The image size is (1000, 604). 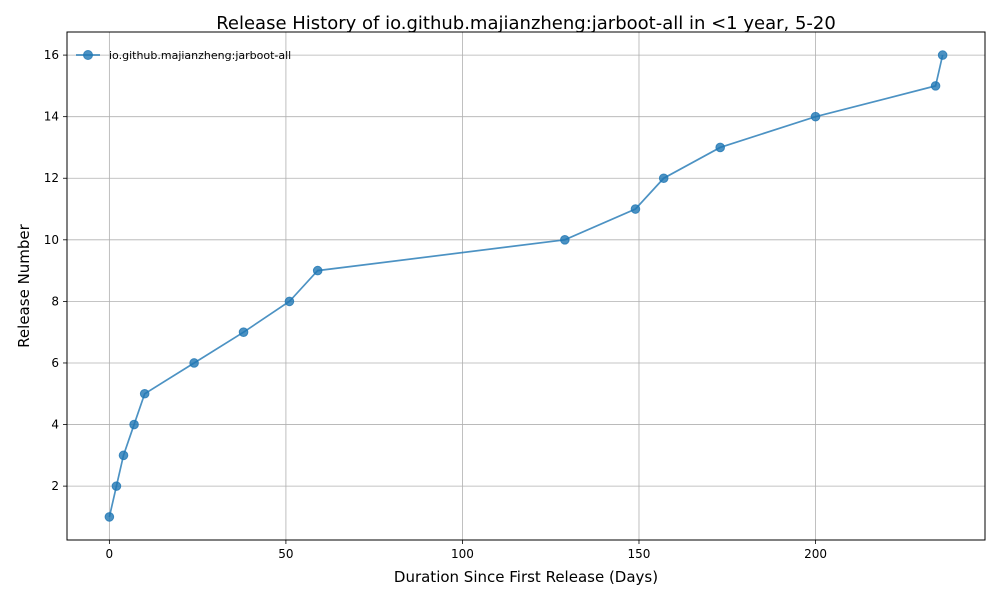 I want to click on x-axis-label: Duration Since First Release (Days), so click(x=526, y=577).